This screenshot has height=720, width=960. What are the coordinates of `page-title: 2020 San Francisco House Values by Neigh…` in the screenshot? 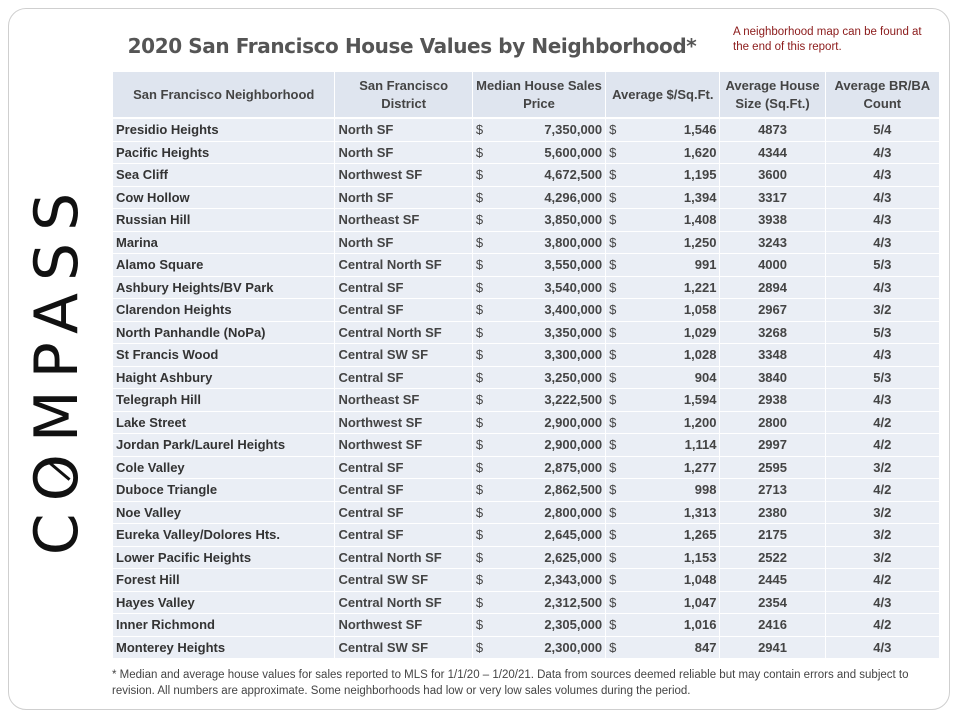 It's located at (412, 46).